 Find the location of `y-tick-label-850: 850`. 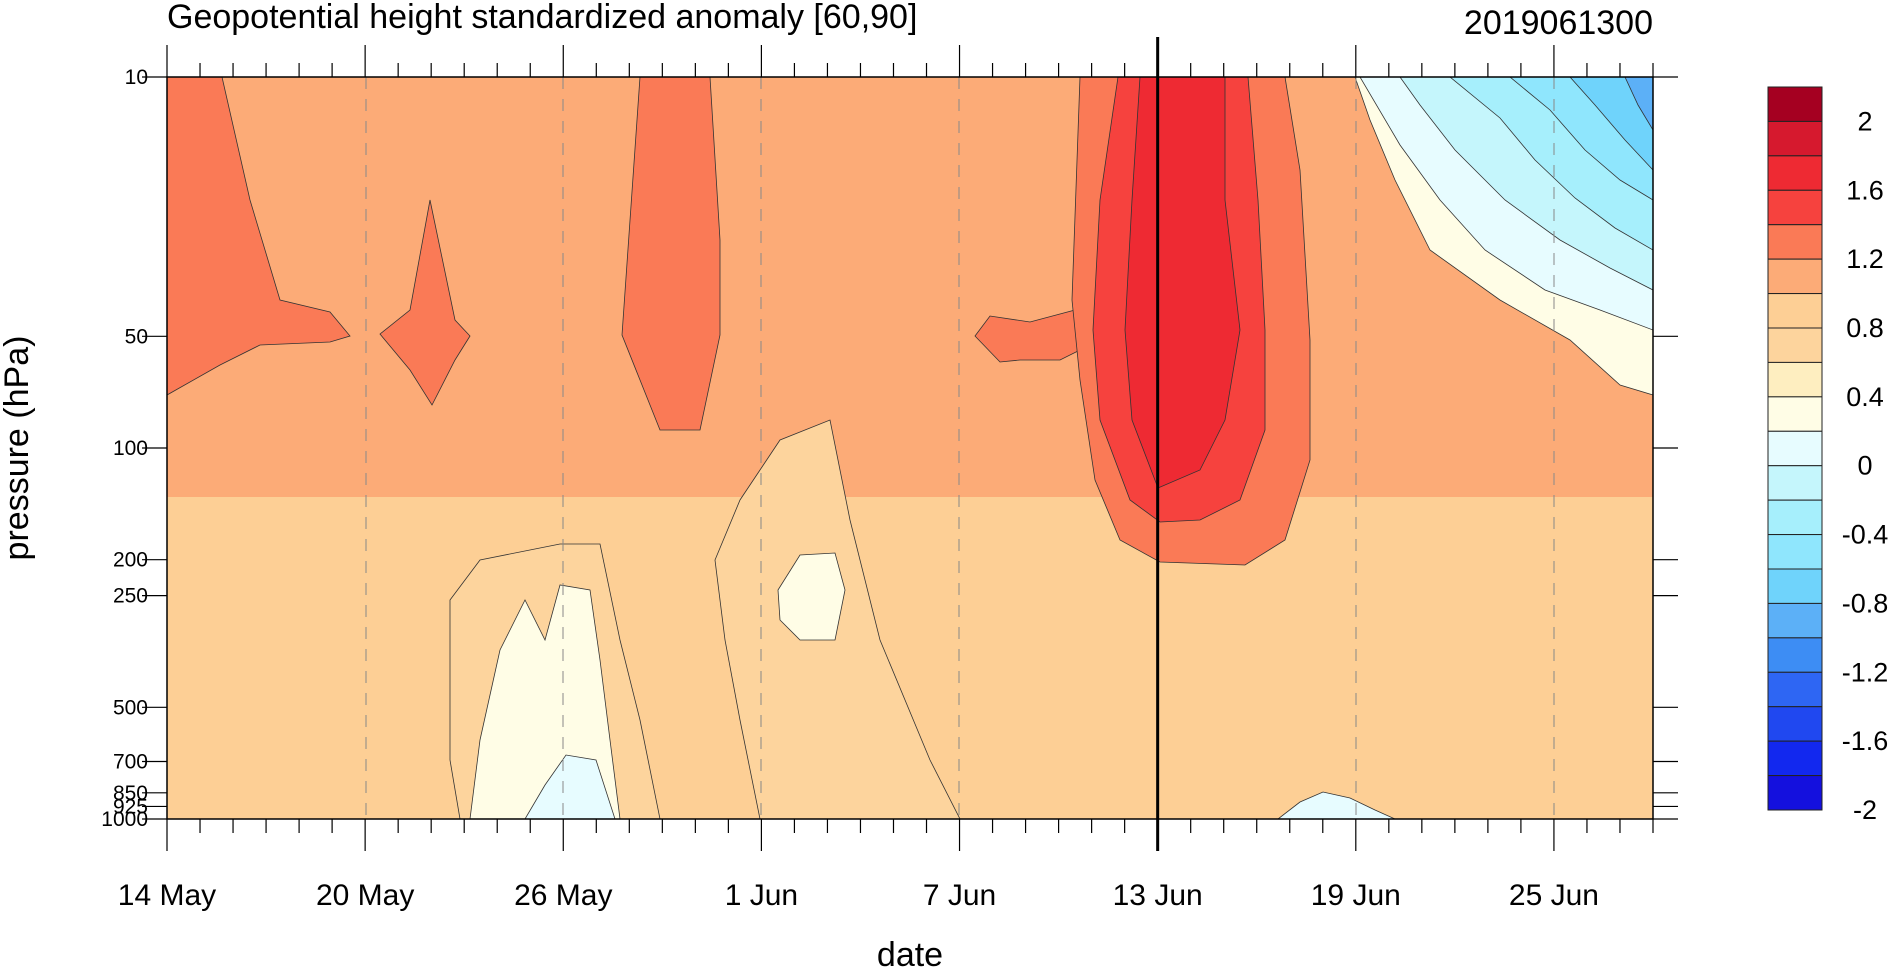

y-tick-label-850: 850 is located at coordinates (130, 793).